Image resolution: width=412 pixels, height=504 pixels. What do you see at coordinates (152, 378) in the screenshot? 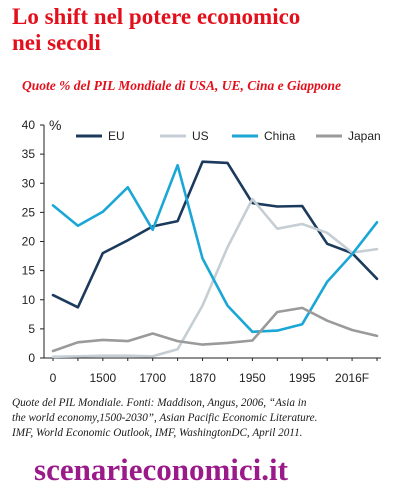
I see `x-tick-label: 1700` at bounding box center [152, 378].